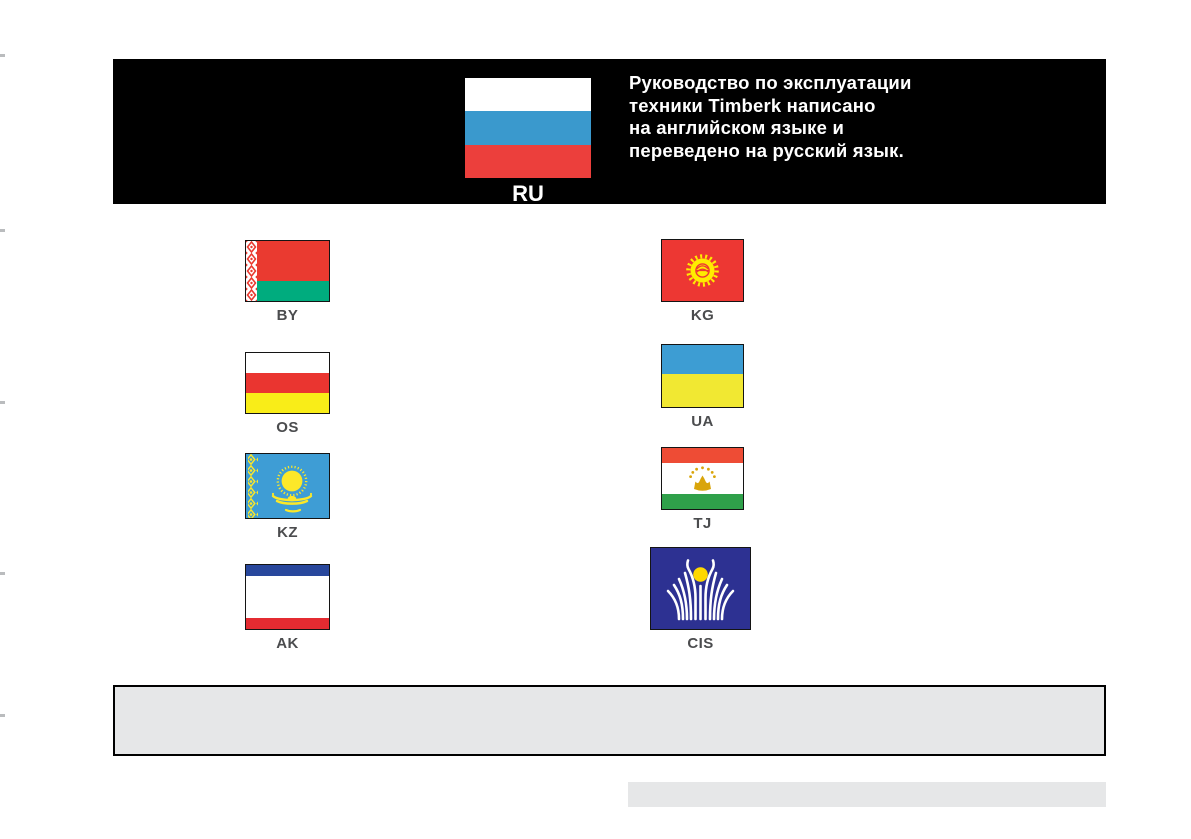 The width and height of the screenshot is (1191, 839). I want to click on crimea-white-stripe, so click(287, 597).